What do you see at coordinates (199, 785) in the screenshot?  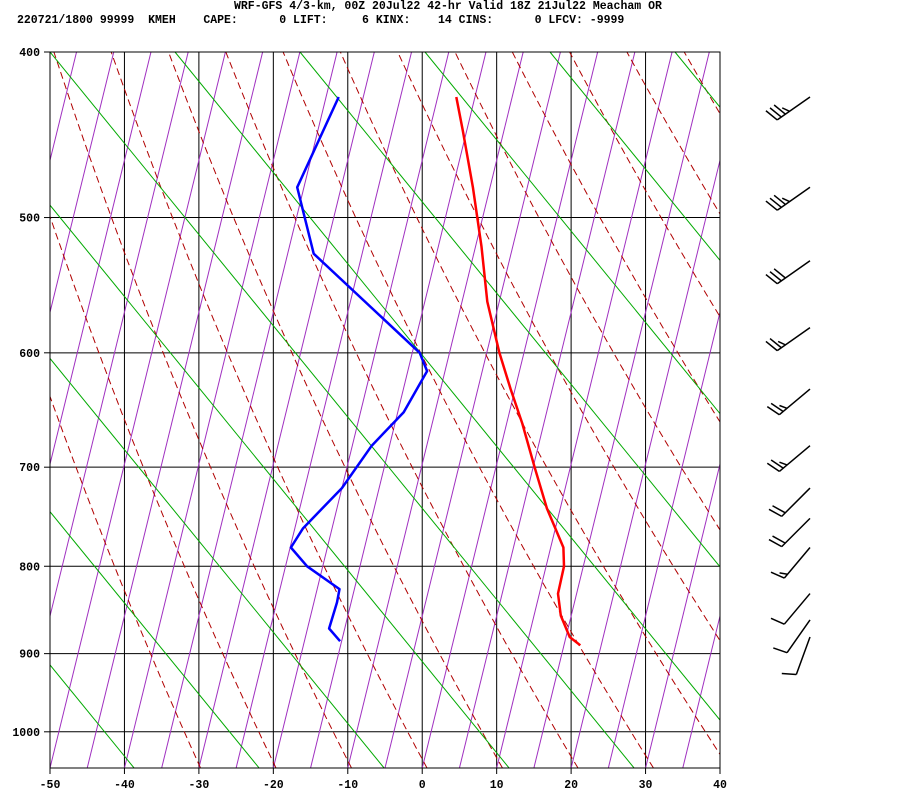 I see `x-tick-label: -30` at bounding box center [199, 785].